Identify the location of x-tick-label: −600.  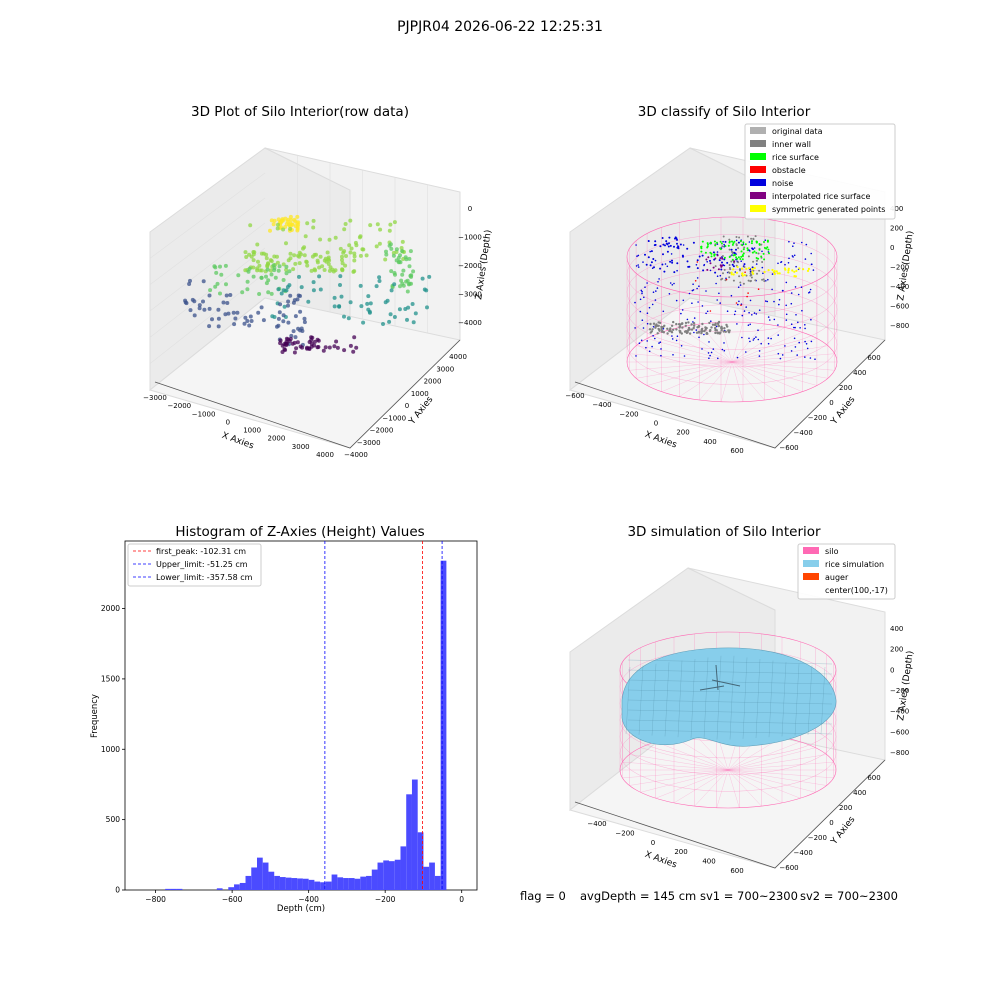
(232, 899).